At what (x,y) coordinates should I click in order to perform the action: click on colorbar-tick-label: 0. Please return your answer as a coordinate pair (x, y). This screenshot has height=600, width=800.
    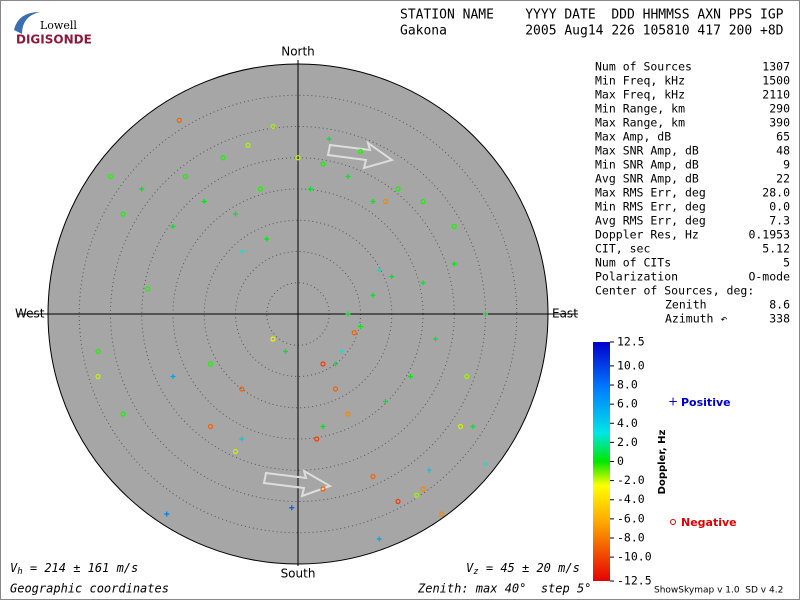
    Looking at the image, I should click on (620, 461).